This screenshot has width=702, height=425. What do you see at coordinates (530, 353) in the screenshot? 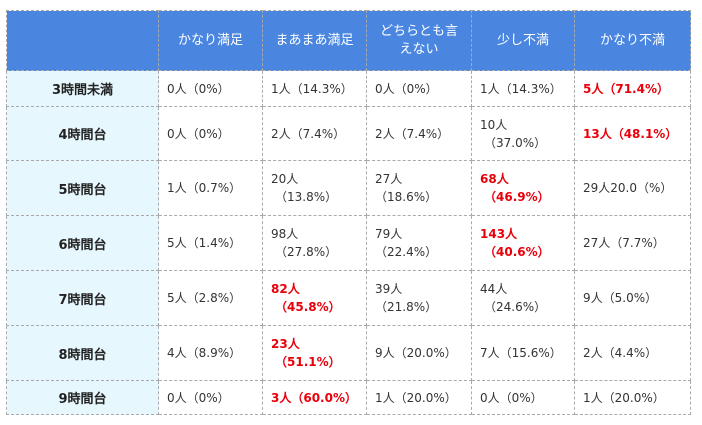
I see `percentage: （15.6%）` at bounding box center [530, 353].